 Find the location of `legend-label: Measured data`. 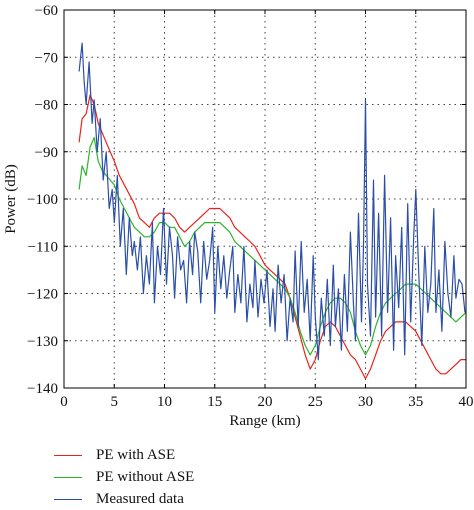

legend-label: Measured data is located at coordinates (140, 498).